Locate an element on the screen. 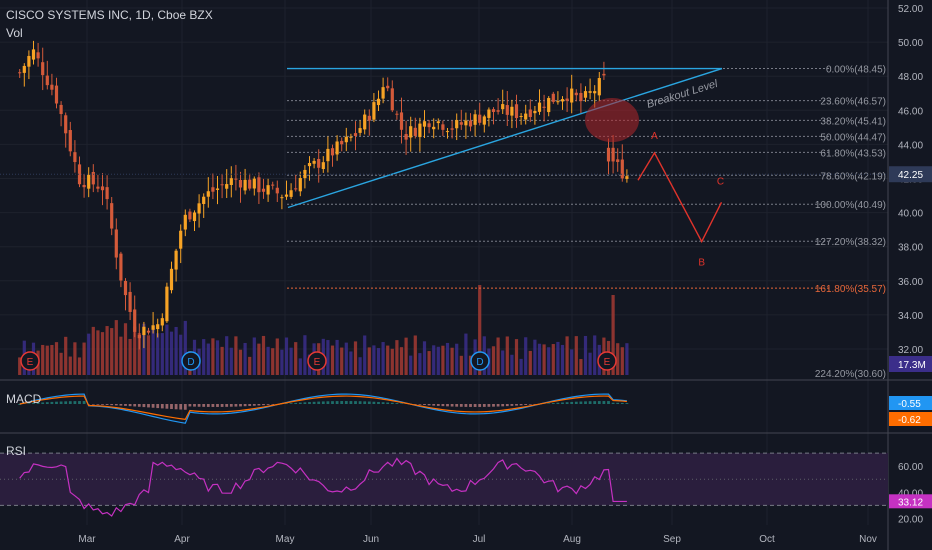 This screenshot has height=550, width=932. price-tick-label: 52.00 is located at coordinates (910, 9).